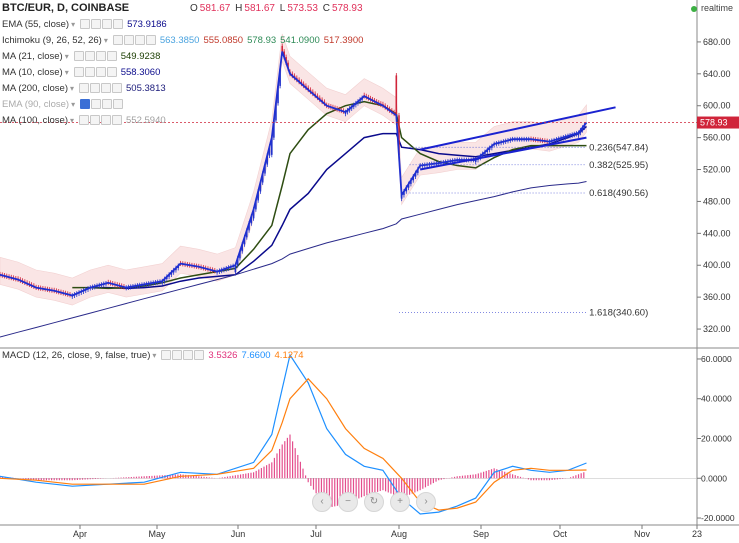  I want to click on indicator-legend-row: MA (10, close) ▾ 558.3060, so click(81, 73).